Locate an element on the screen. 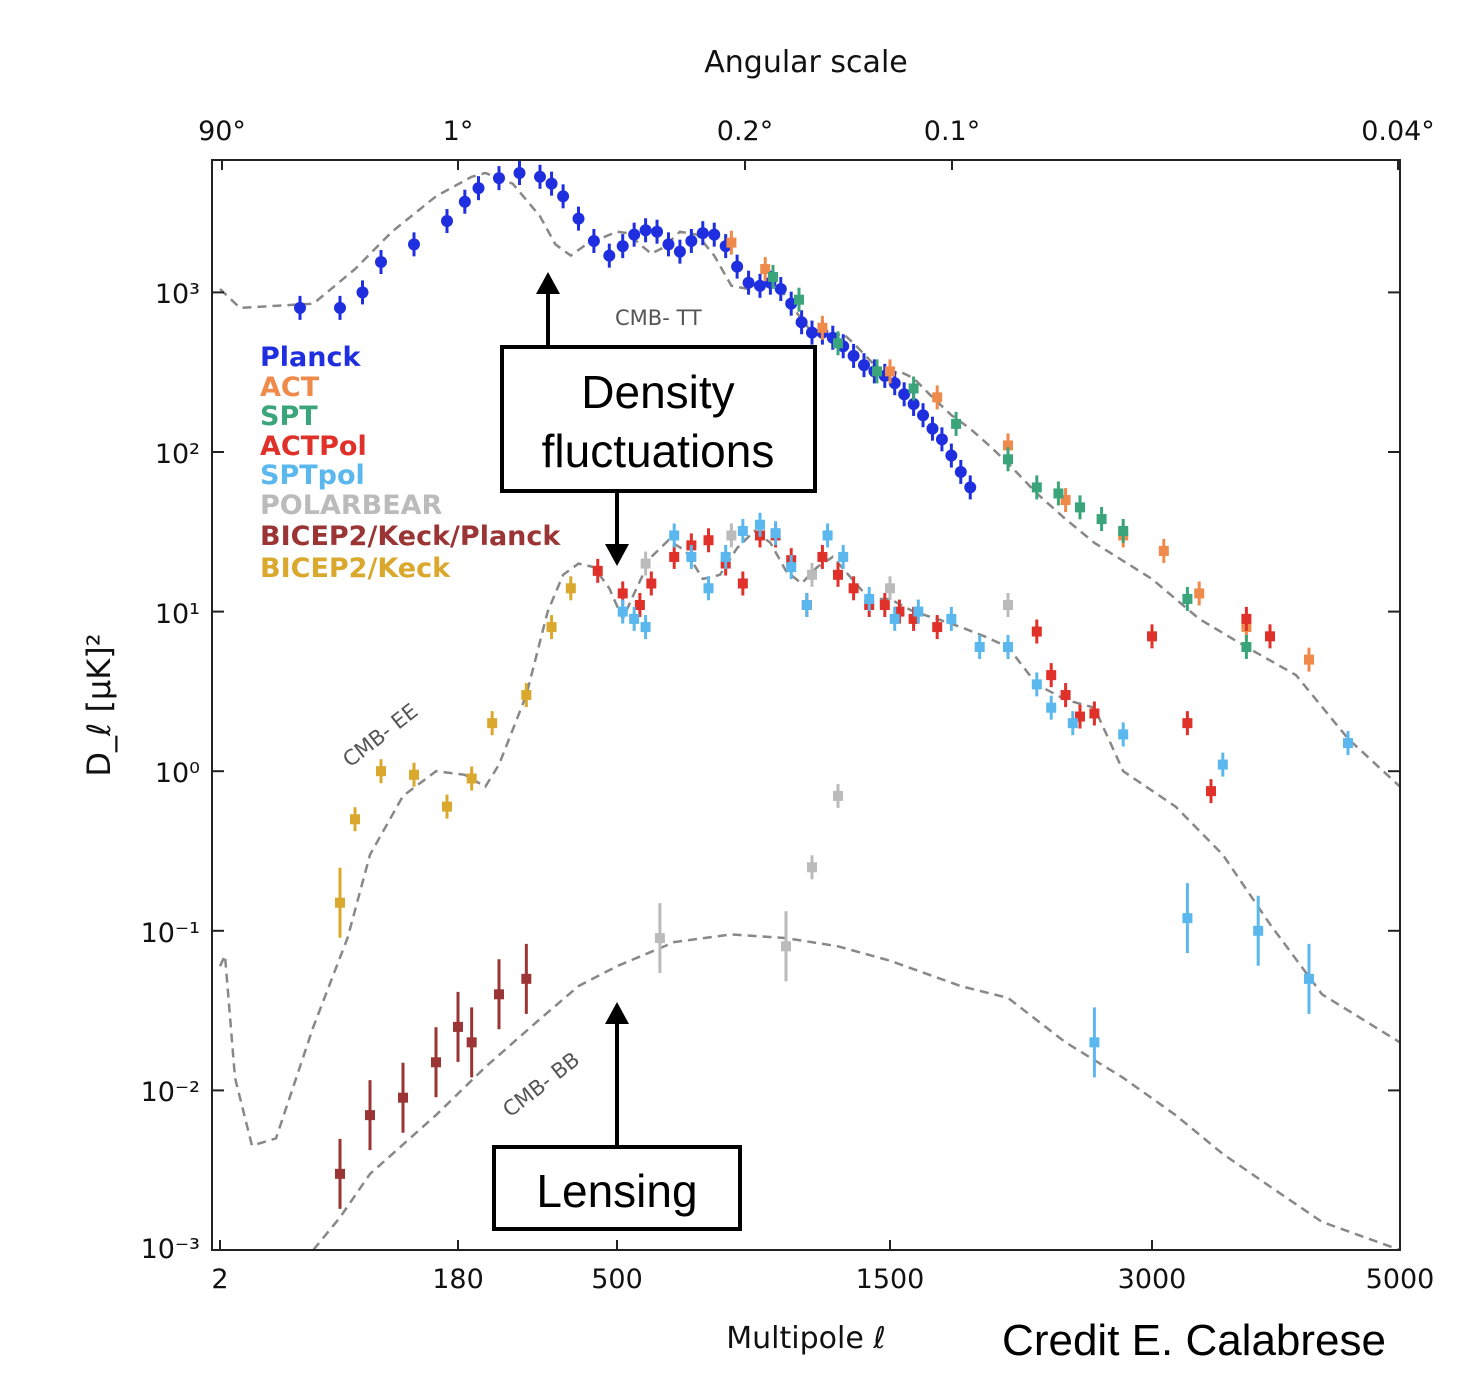 This screenshot has width=1480, height=1388. lensing-arrow-head is located at coordinates (617, 1013).